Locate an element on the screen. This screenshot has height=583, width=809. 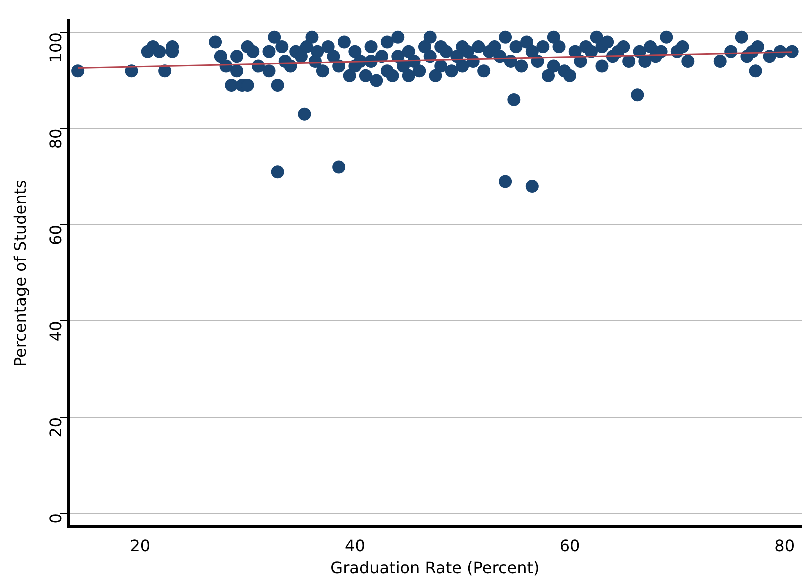
x-tick-label: 40 is located at coordinates (355, 546).